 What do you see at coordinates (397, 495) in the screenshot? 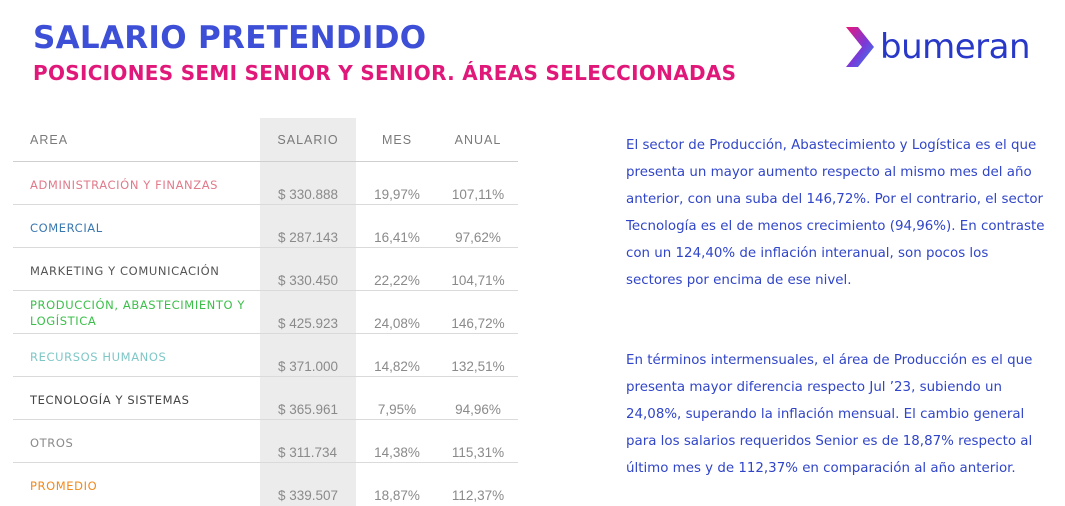
I see `mes-cell: 18,87%` at bounding box center [397, 495].